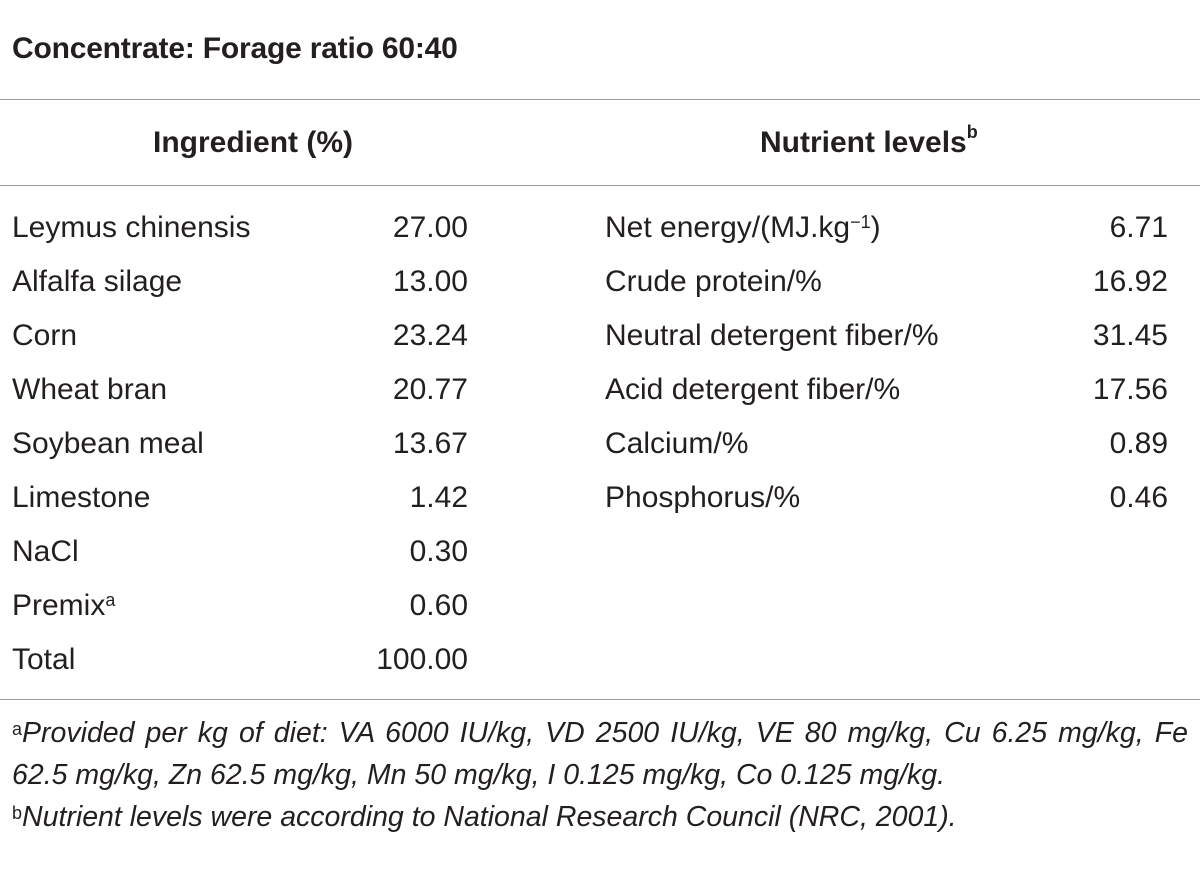  What do you see at coordinates (430, 281) in the screenshot?
I see `ingredient-value: 13.00` at bounding box center [430, 281].